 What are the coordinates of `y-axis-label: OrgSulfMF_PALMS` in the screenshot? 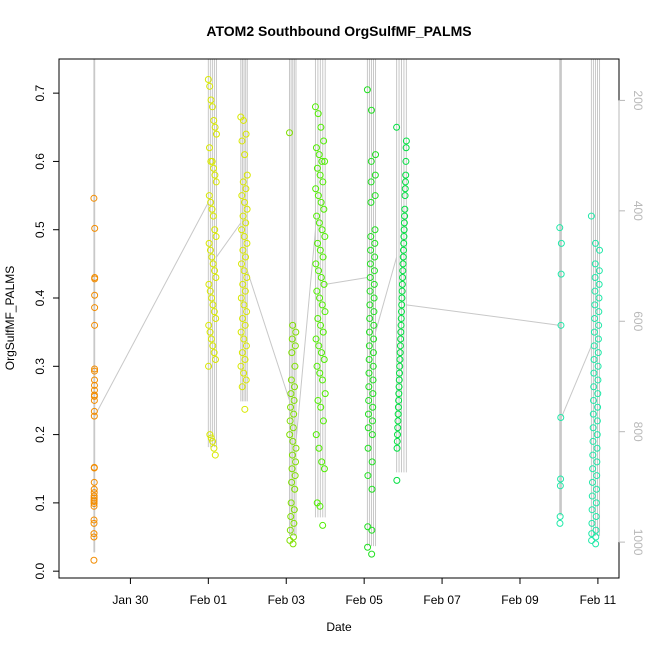 It's located at (10, 318).